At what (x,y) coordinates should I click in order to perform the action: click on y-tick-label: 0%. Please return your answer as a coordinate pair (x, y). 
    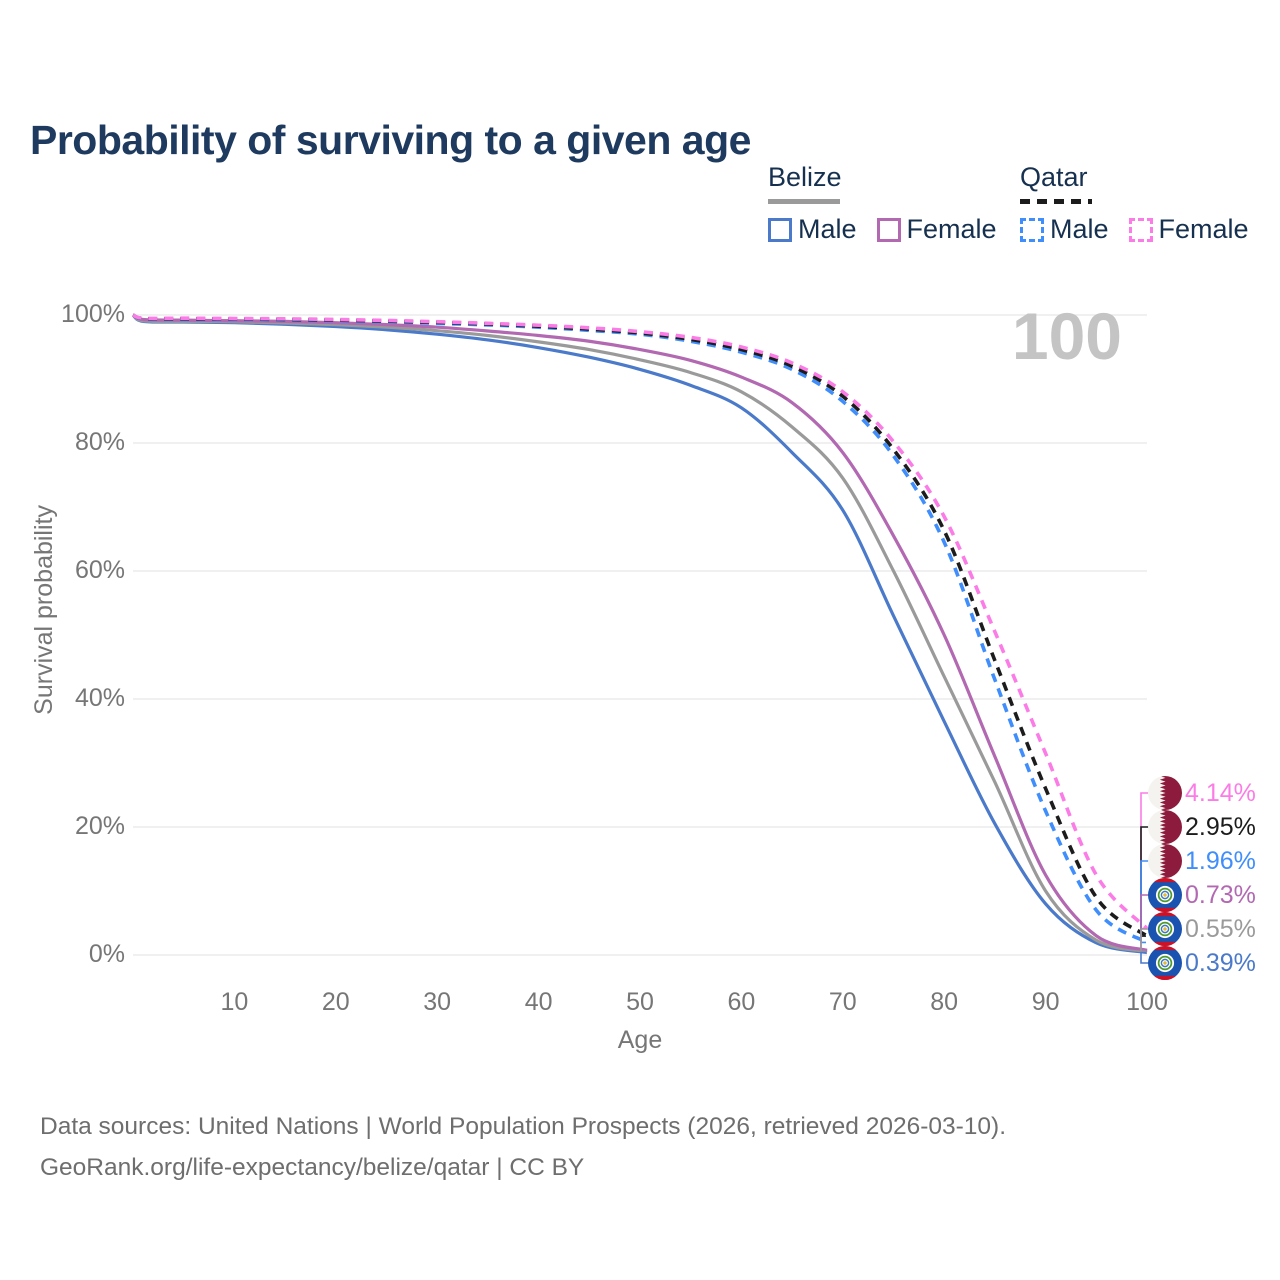
    Looking at the image, I should click on (106, 954).